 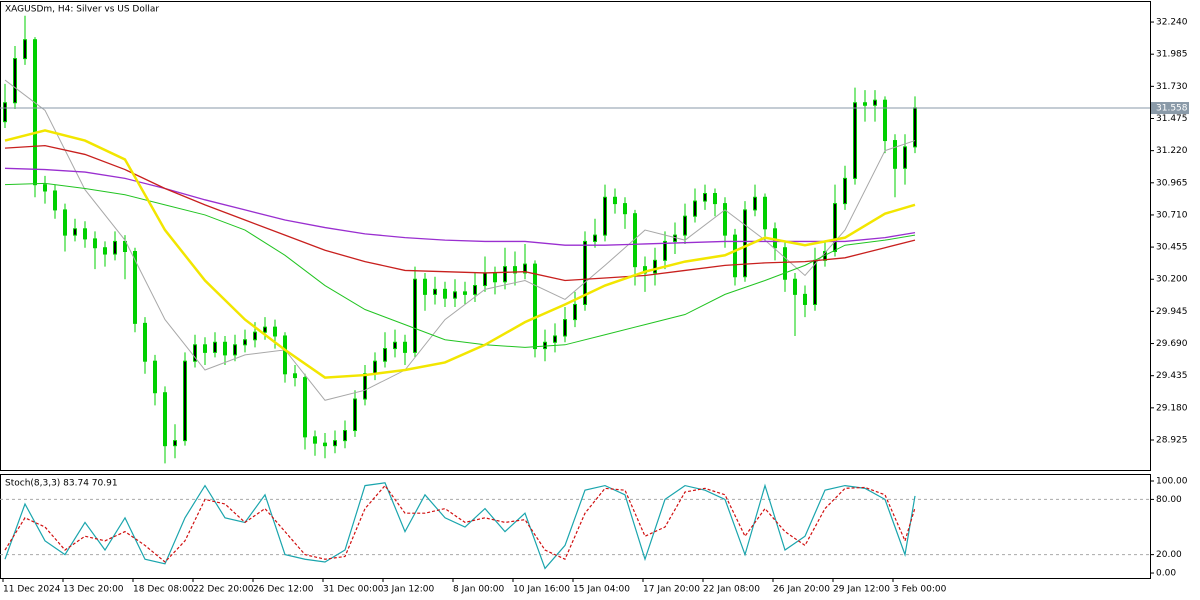 What do you see at coordinates (1169, 500) in the screenshot?
I see `y-tick-label: 80.00` at bounding box center [1169, 500].